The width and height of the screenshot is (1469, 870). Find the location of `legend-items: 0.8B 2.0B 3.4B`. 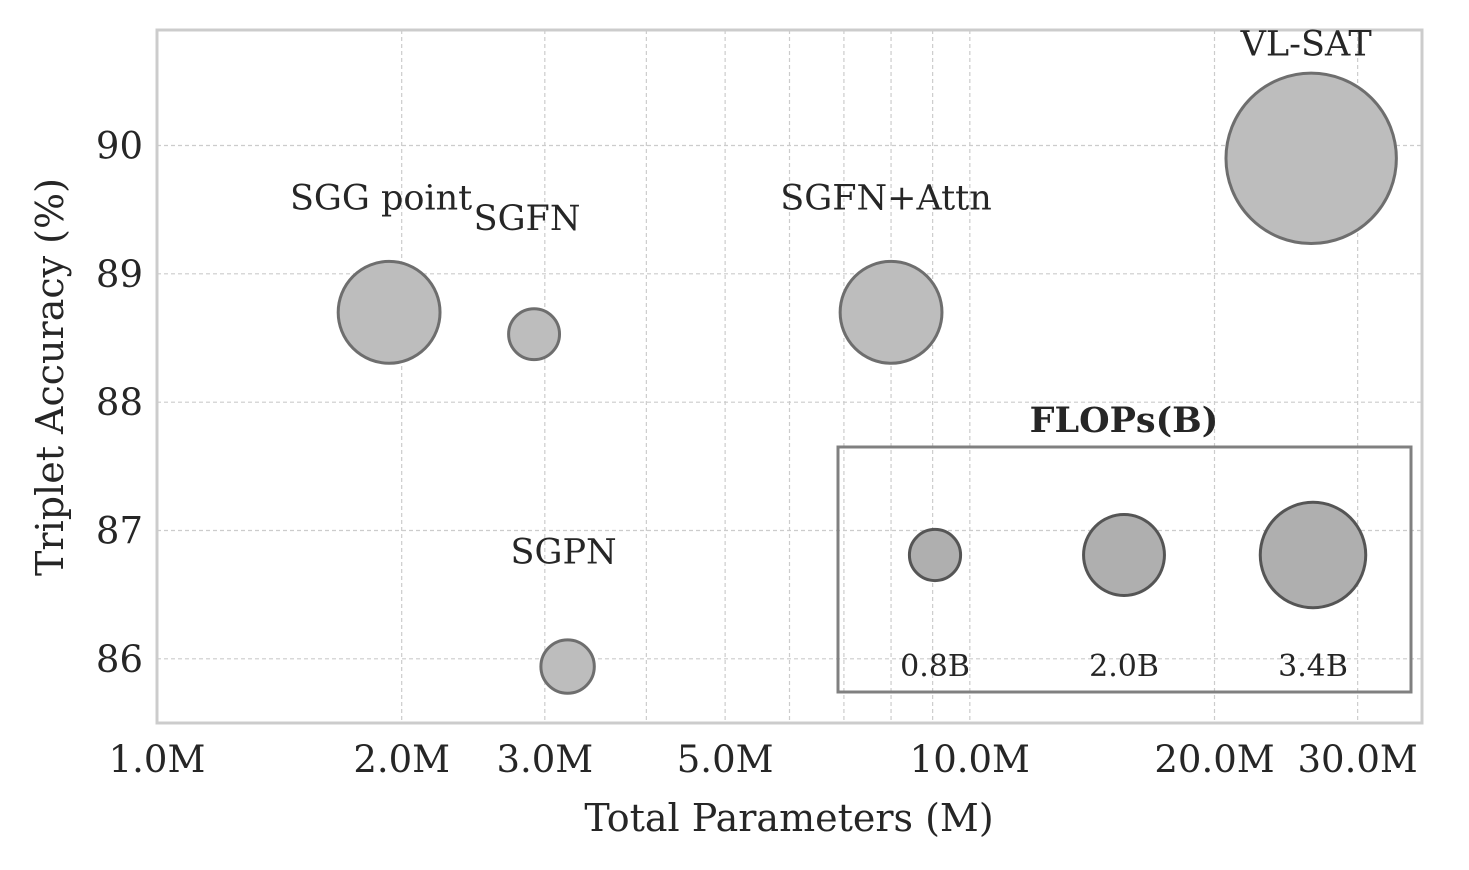

legend-items: 0.8B 2.0B 3.4B is located at coordinates (1134, 592).